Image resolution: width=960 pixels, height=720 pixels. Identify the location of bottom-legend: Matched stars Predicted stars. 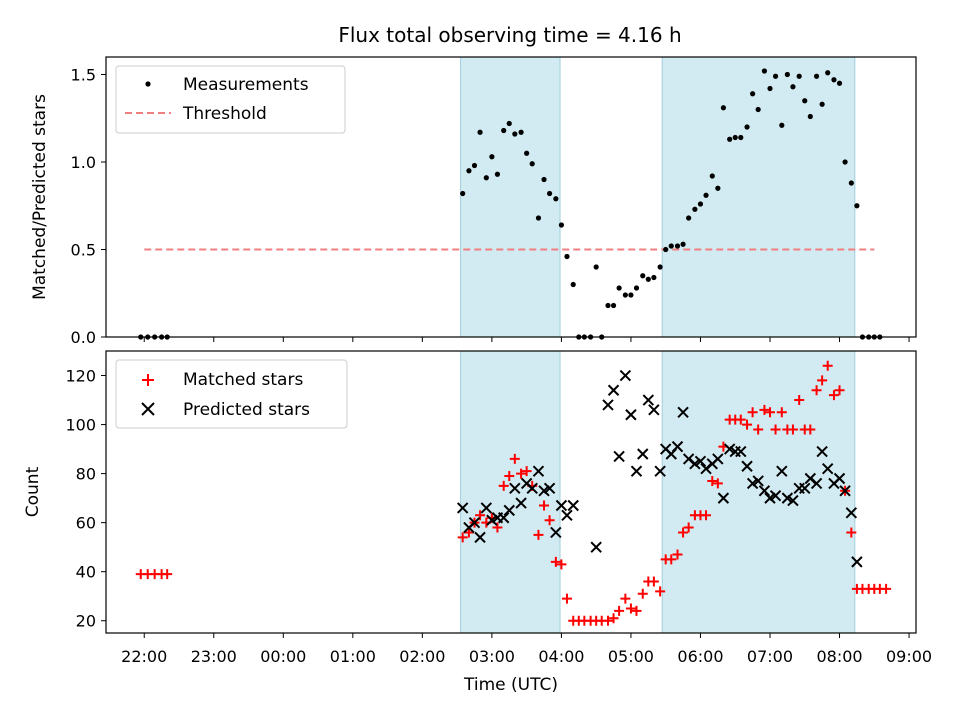
(231, 394).